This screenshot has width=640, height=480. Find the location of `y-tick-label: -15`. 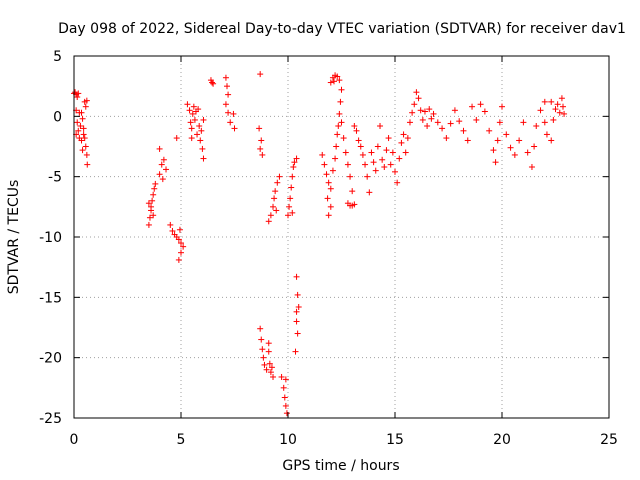

y-tick-label: -15 is located at coordinates (50, 298).